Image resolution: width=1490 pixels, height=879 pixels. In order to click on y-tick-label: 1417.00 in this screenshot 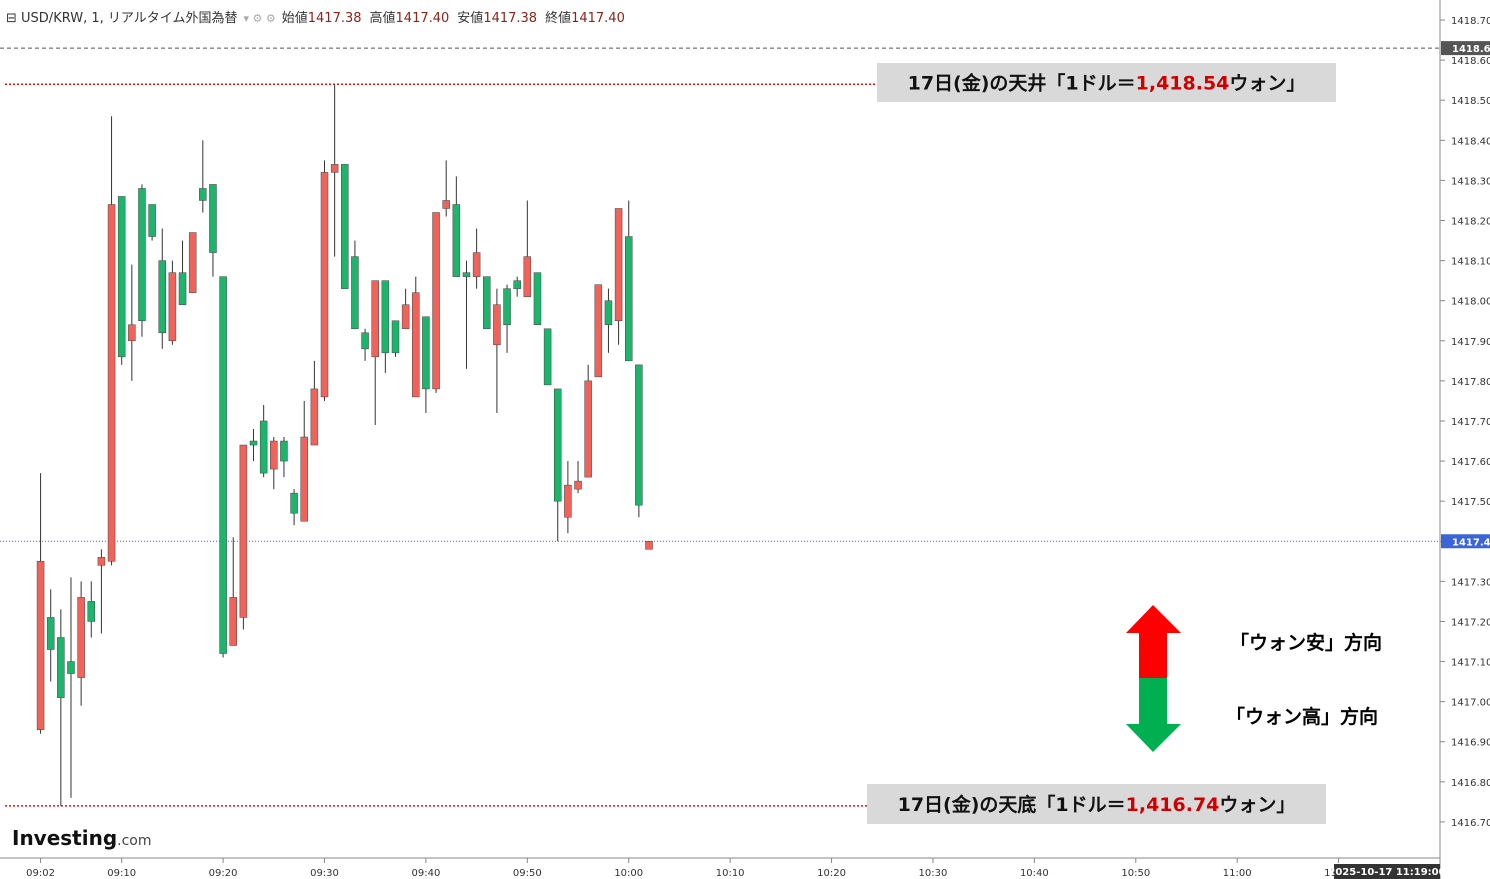, I will do `click(1470, 703)`.